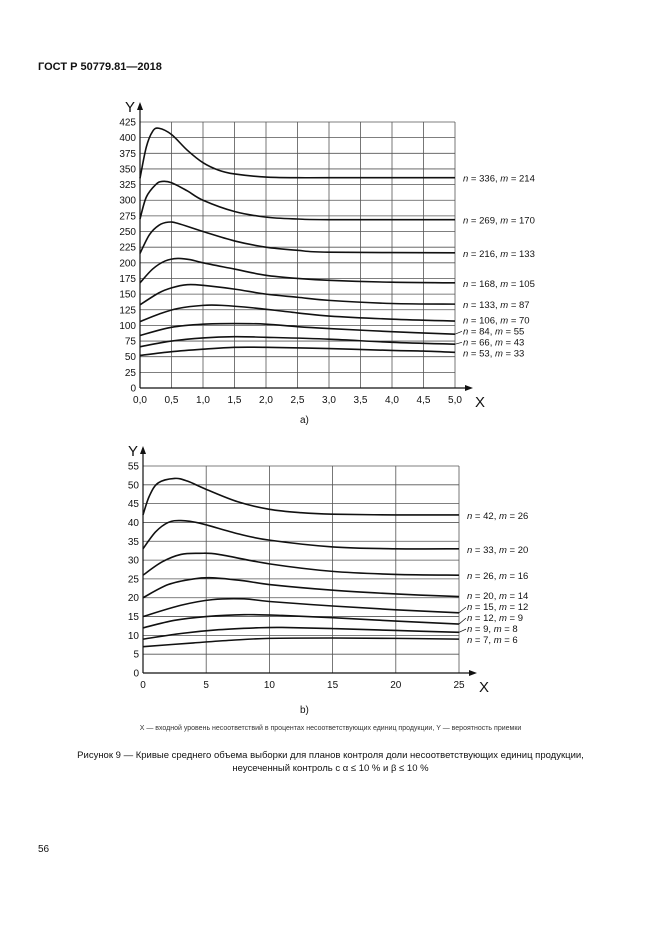  Describe the element at coordinates (493, 331) in the screenshot. I see `series-label: n = 84, m = 55` at that location.